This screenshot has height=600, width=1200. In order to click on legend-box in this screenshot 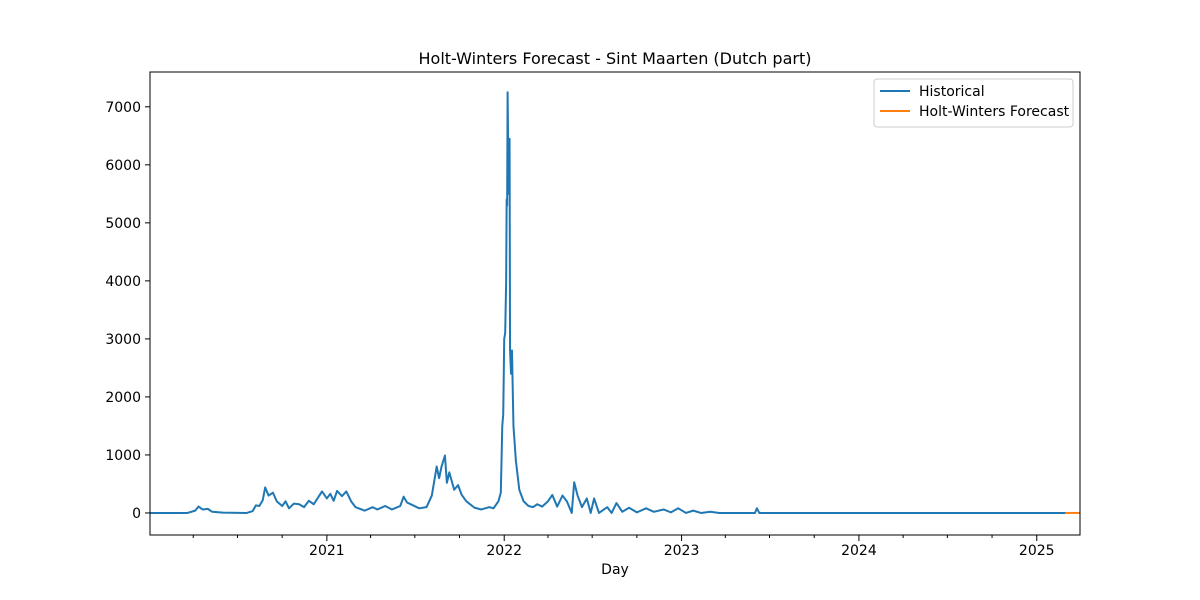, I will do `click(973, 103)`.